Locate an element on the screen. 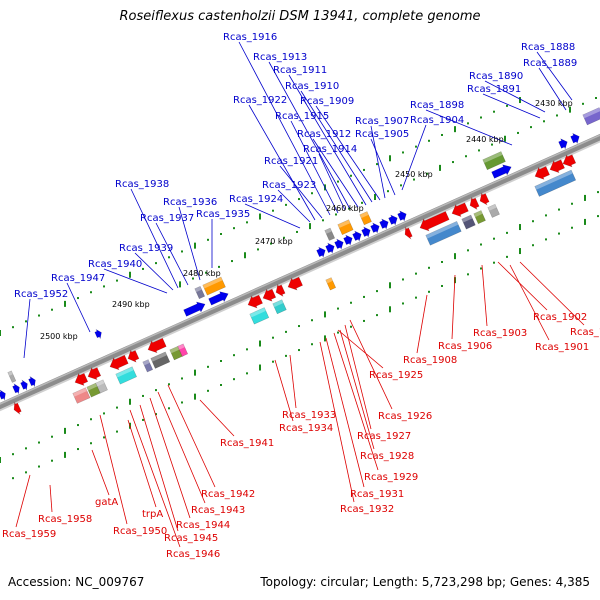 The width and height of the screenshot is (600, 600). top-gene-label: Rcas_1912 is located at coordinates (324, 134).